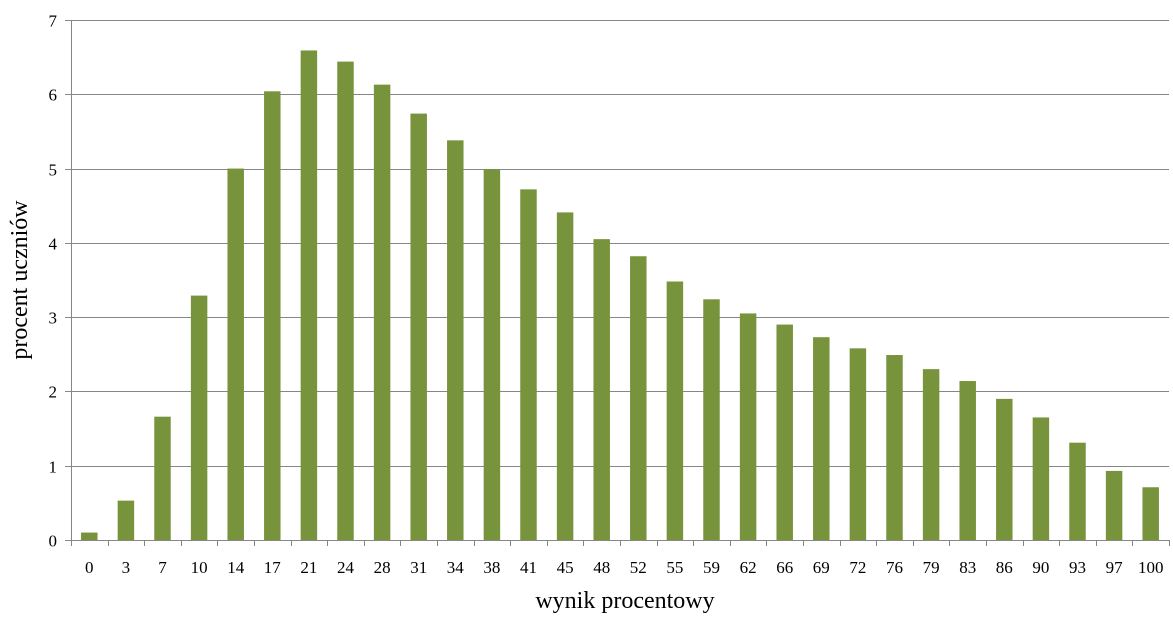  Describe the element at coordinates (565, 567) in the screenshot. I see `x-tick-label: 45` at that location.